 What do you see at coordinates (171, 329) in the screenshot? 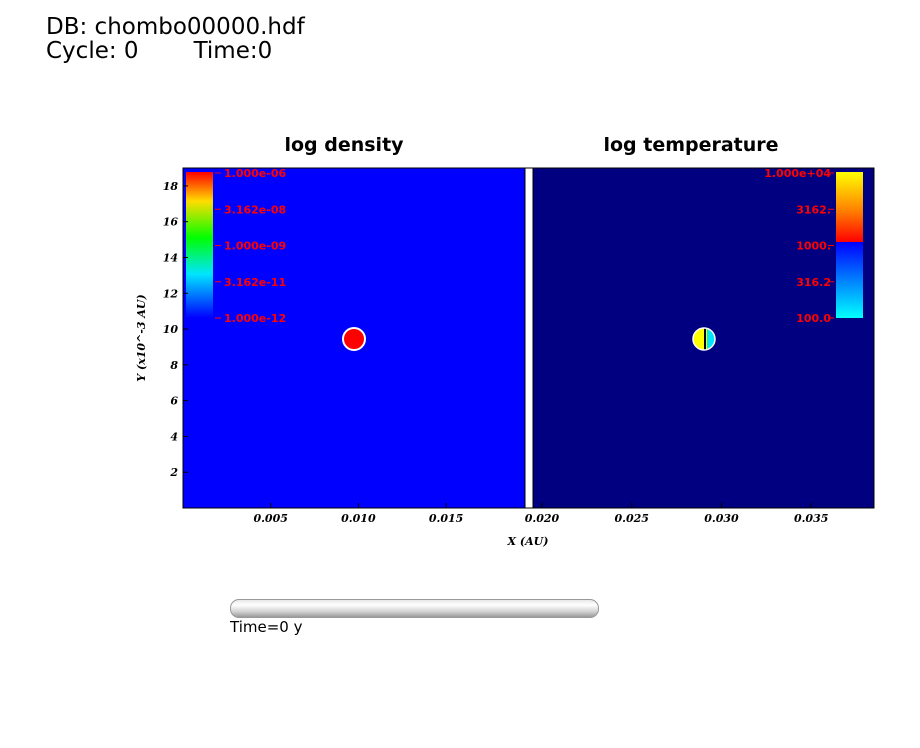
I see `y-tick-label: 10` at bounding box center [171, 329].